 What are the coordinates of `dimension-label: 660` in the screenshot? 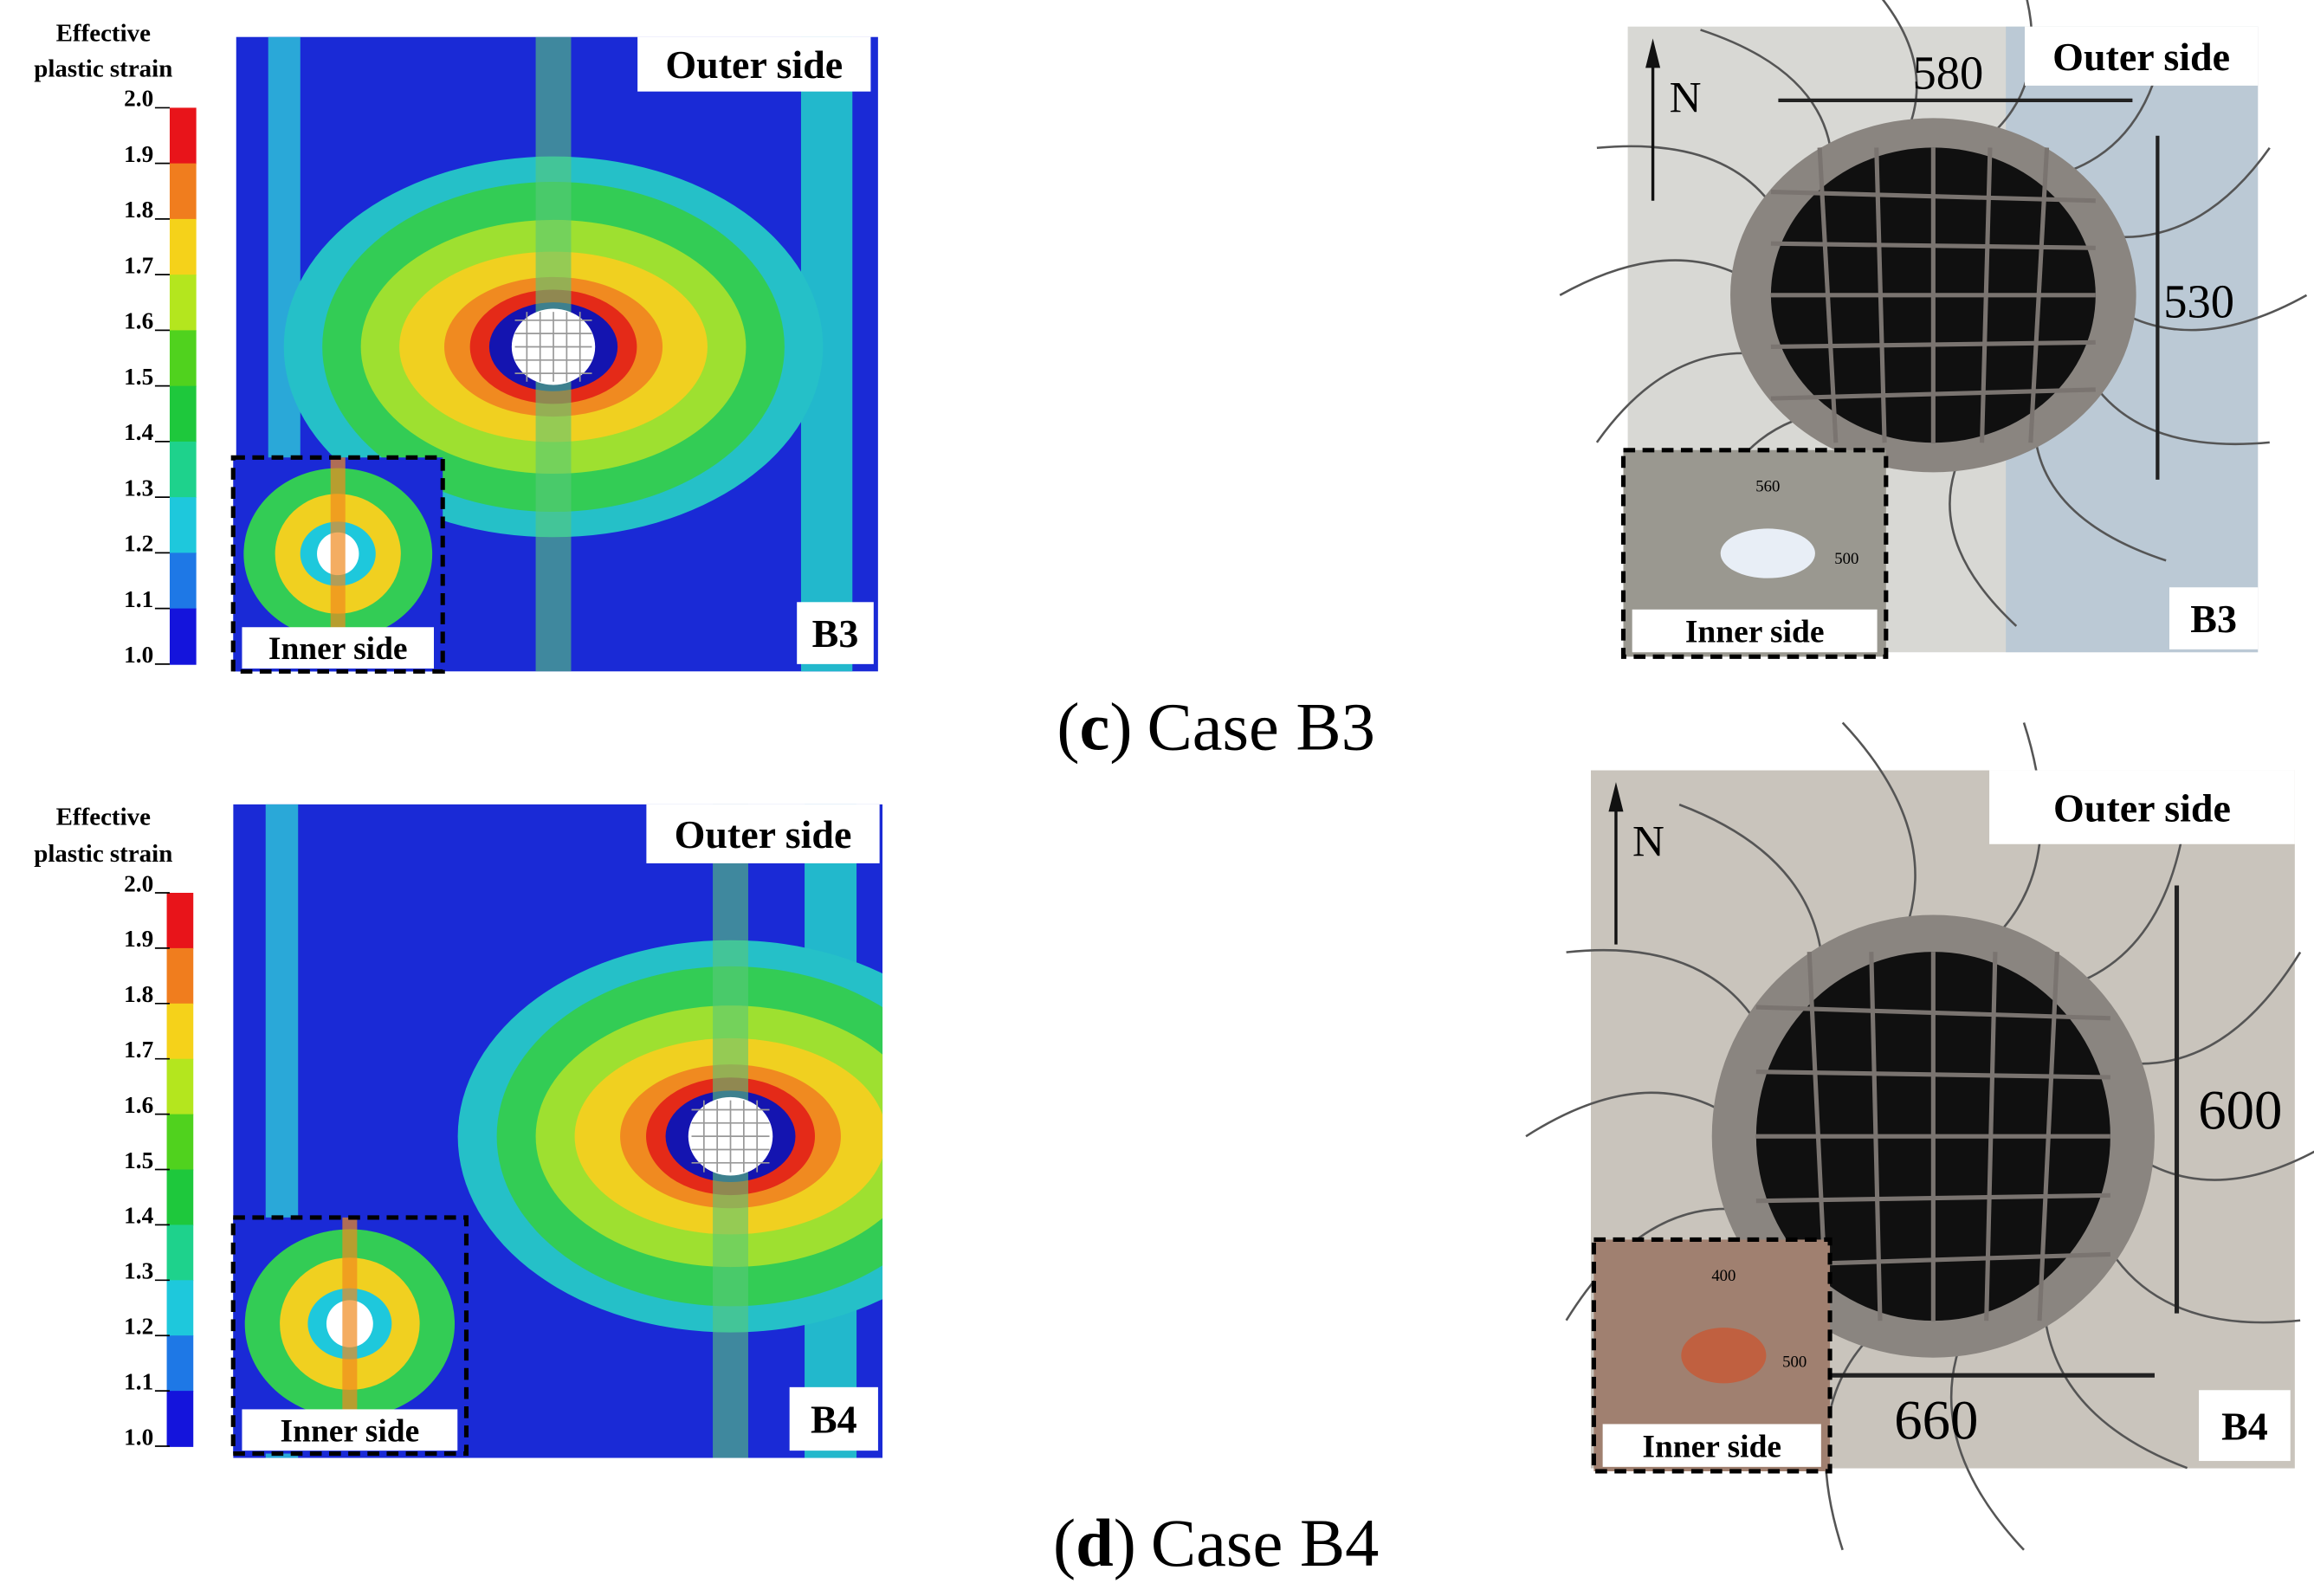 It's located at (1936, 1420).